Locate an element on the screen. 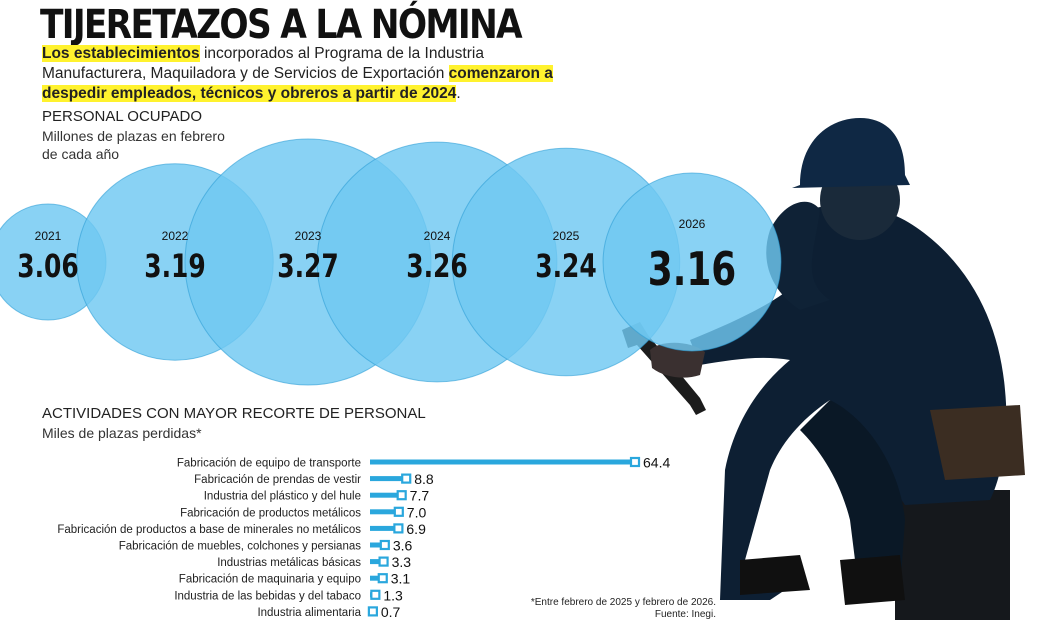 The width and height of the screenshot is (1048, 621). bar-category-label: Fabricación de maquinaria y equipo is located at coordinates (270, 580).